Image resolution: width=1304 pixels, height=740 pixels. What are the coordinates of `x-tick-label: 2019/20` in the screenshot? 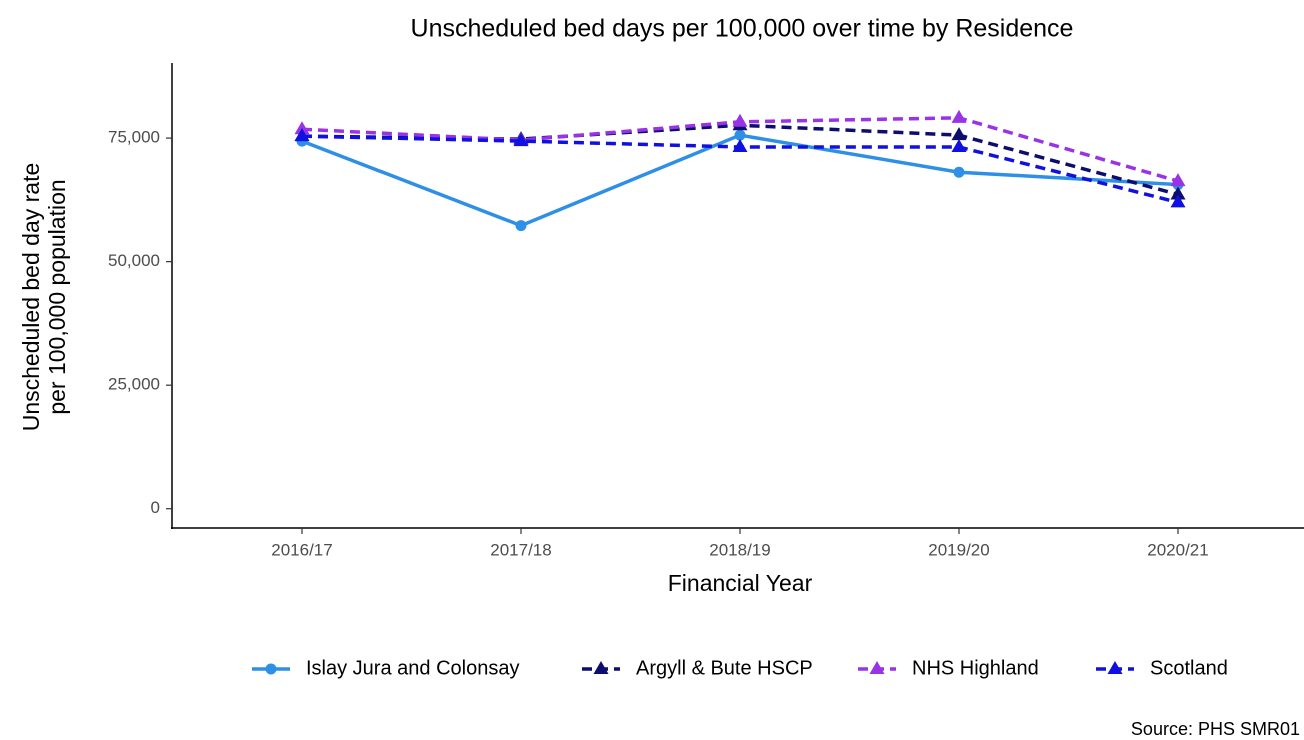 It's located at (958, 549).